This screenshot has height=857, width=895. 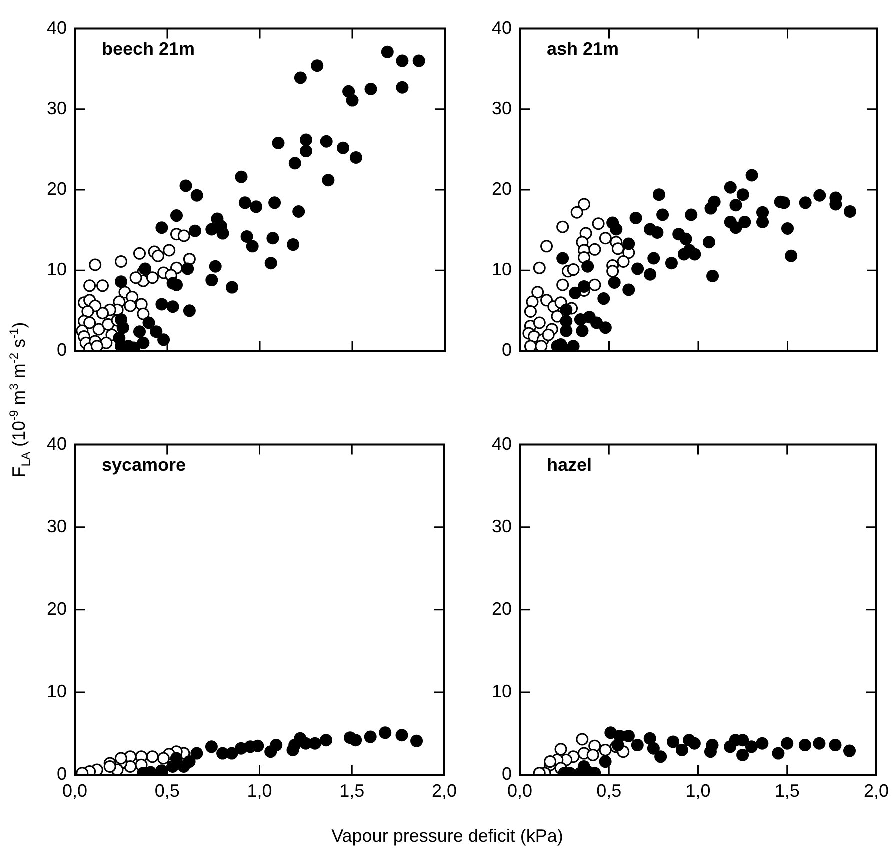 I want to click on text: ash 21m, so click(x=583, y=48).